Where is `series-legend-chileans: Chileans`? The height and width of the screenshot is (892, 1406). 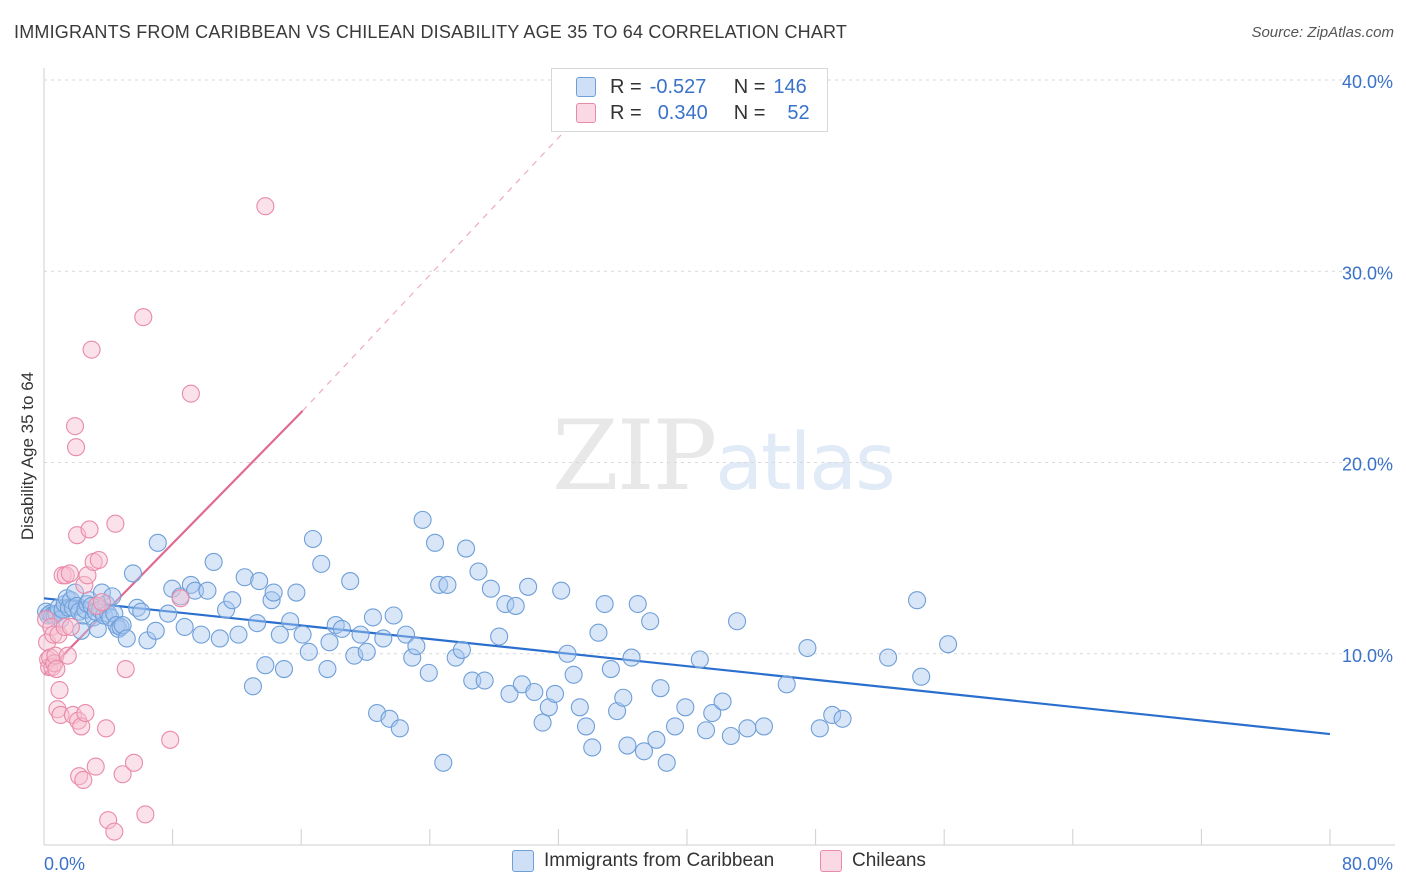
series-legend-chileans: Chileans is located at coordinates (873, 861).